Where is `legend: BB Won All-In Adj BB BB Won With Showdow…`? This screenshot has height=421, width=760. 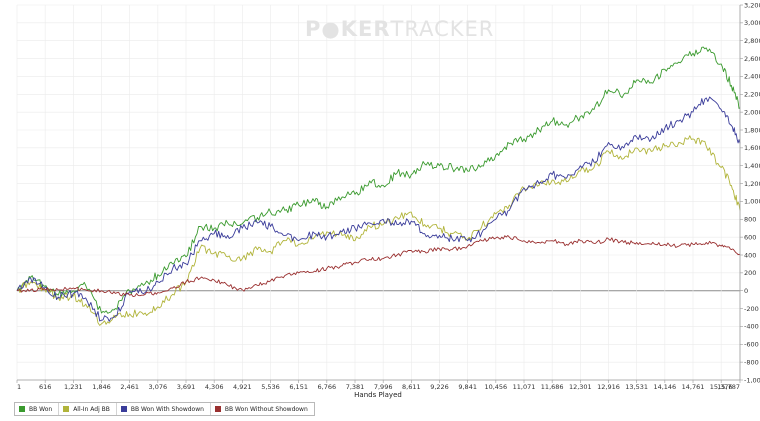 legend: BB Won All-In Adj BB BB Won With Showdow… is located at coordinates (164, 409).